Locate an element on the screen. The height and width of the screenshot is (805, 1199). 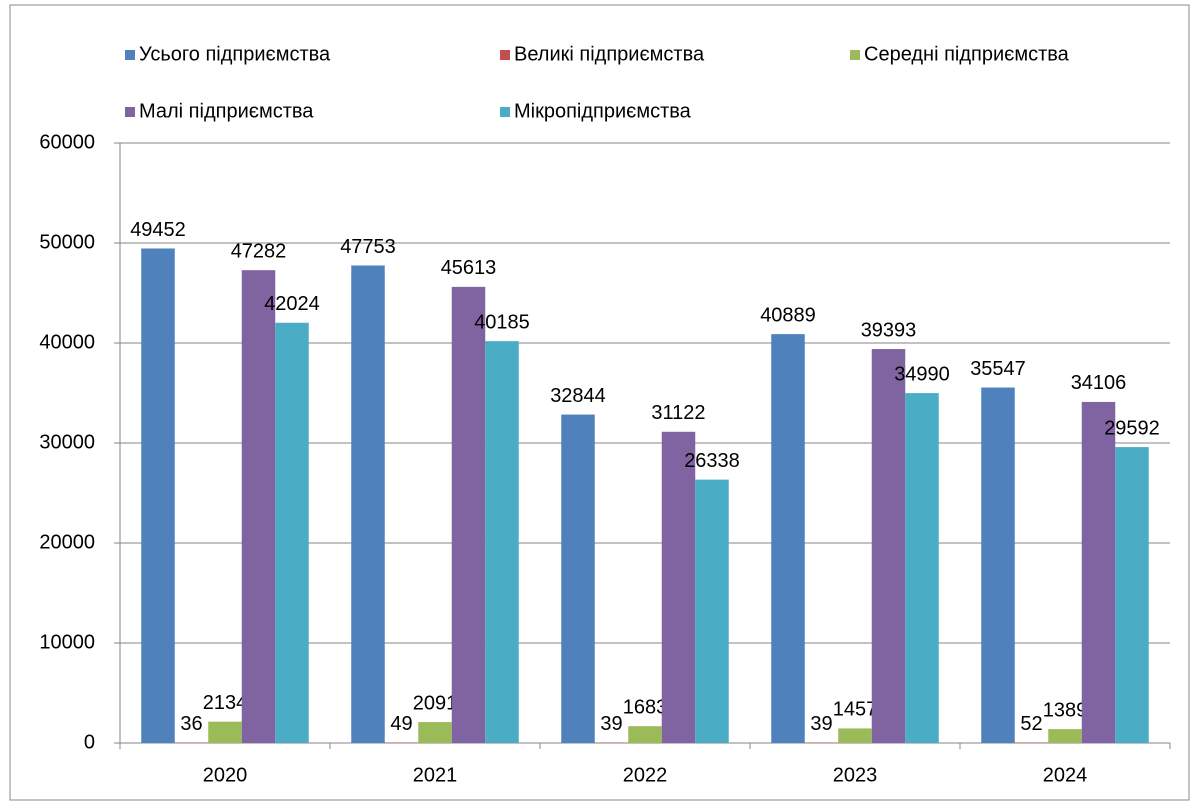
data-label: 35547 is located at coordinates (998, 369).